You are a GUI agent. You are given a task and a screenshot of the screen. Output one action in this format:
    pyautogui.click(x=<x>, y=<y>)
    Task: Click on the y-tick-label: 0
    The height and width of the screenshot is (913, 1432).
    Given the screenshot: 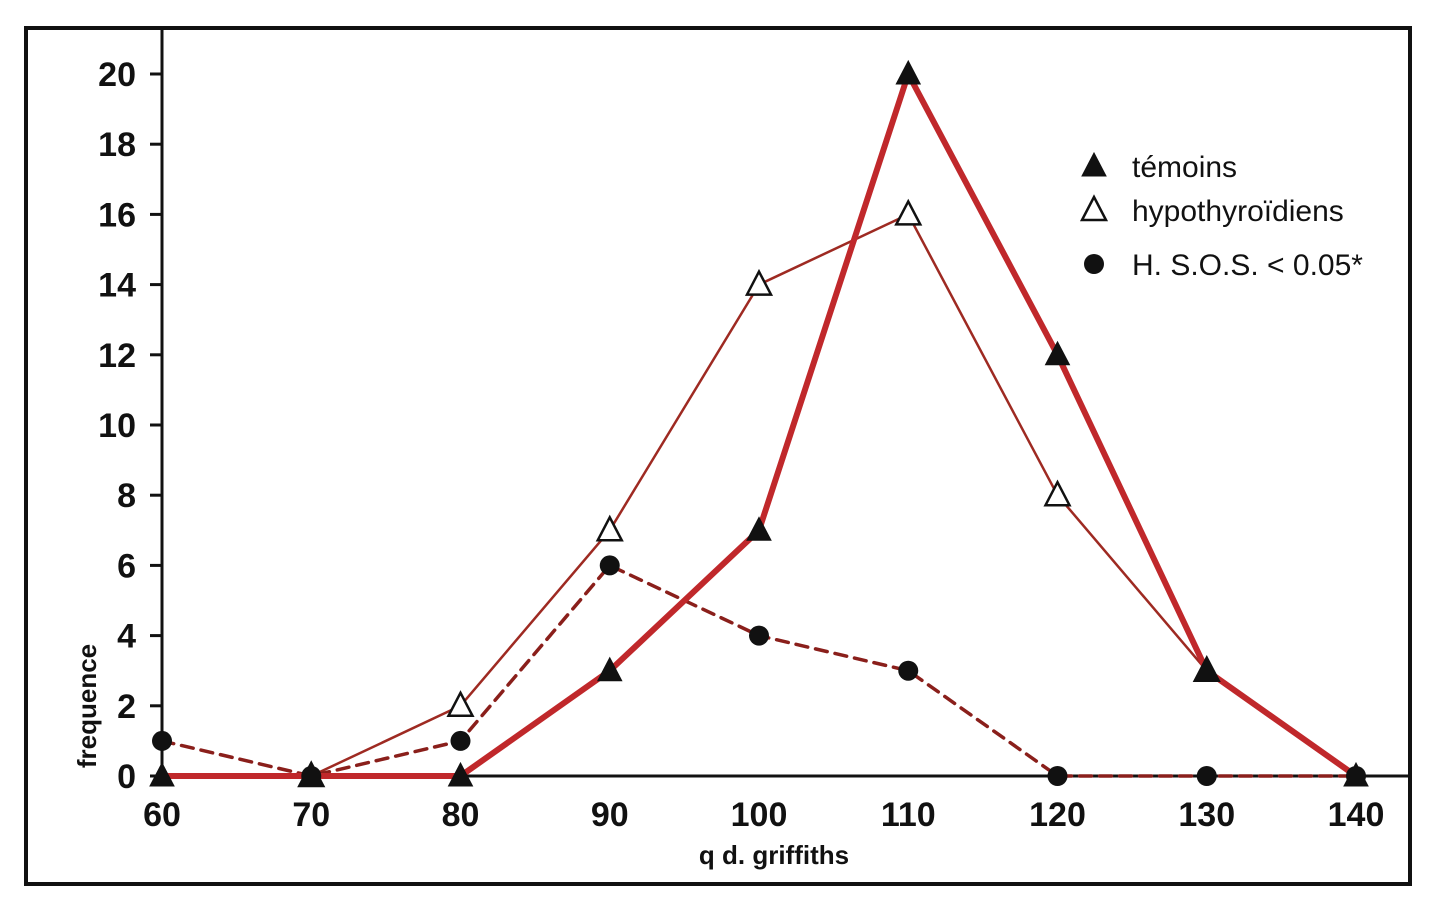 What is the action you would take?
    pyautogui.click(x=126, y=777)
    